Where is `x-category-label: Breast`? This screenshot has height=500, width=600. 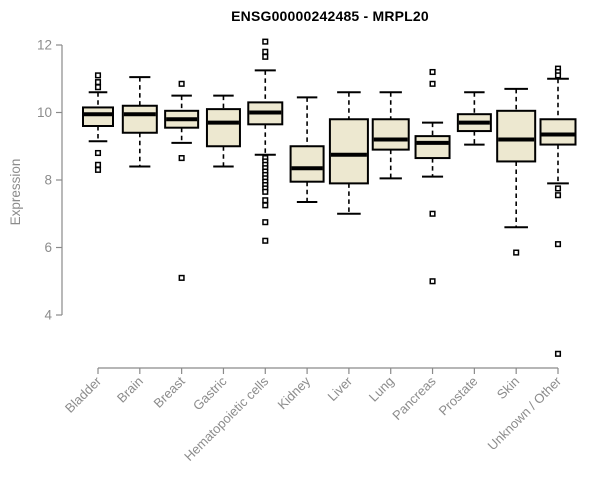
x-category-label: Breast is located at coordinates (169, 391).